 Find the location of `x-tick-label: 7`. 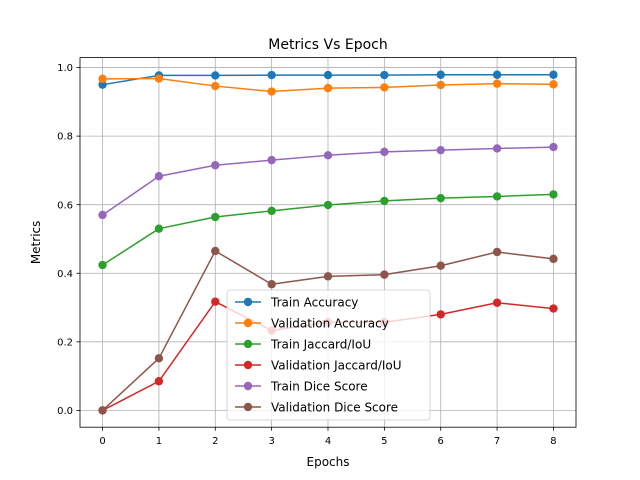

x-tick-label: 7 is located at coordinates (497, 441).